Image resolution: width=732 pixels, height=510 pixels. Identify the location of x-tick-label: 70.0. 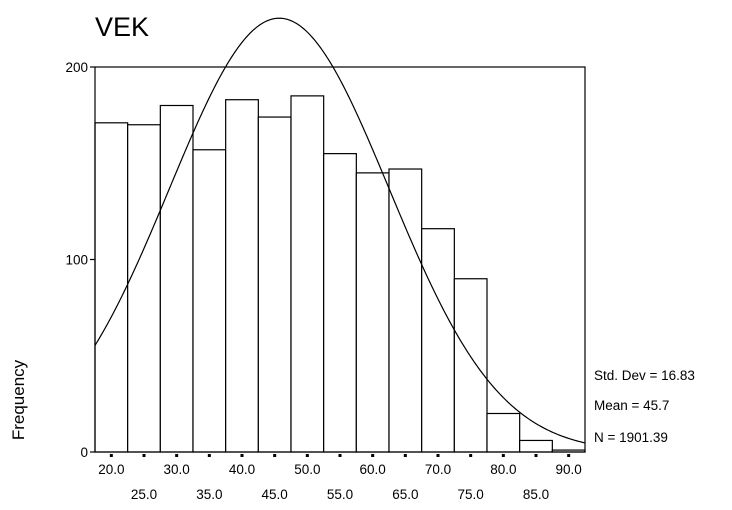
(438, 469).